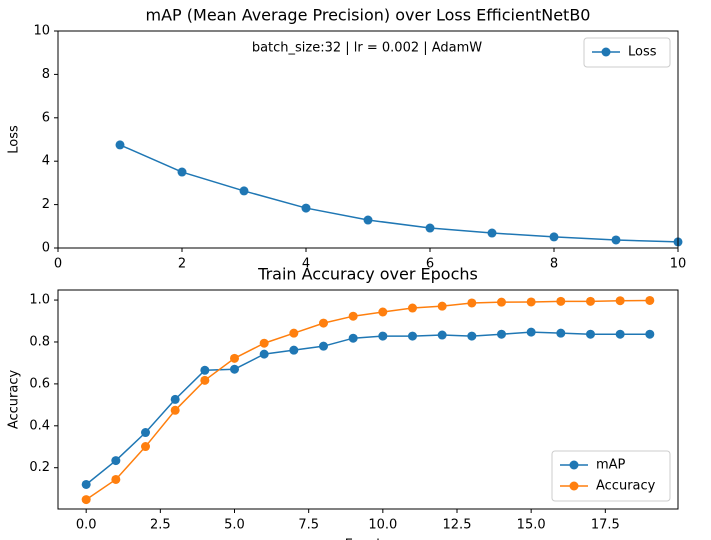  I want to click on x-tick-label: 2, so click(182, 264).